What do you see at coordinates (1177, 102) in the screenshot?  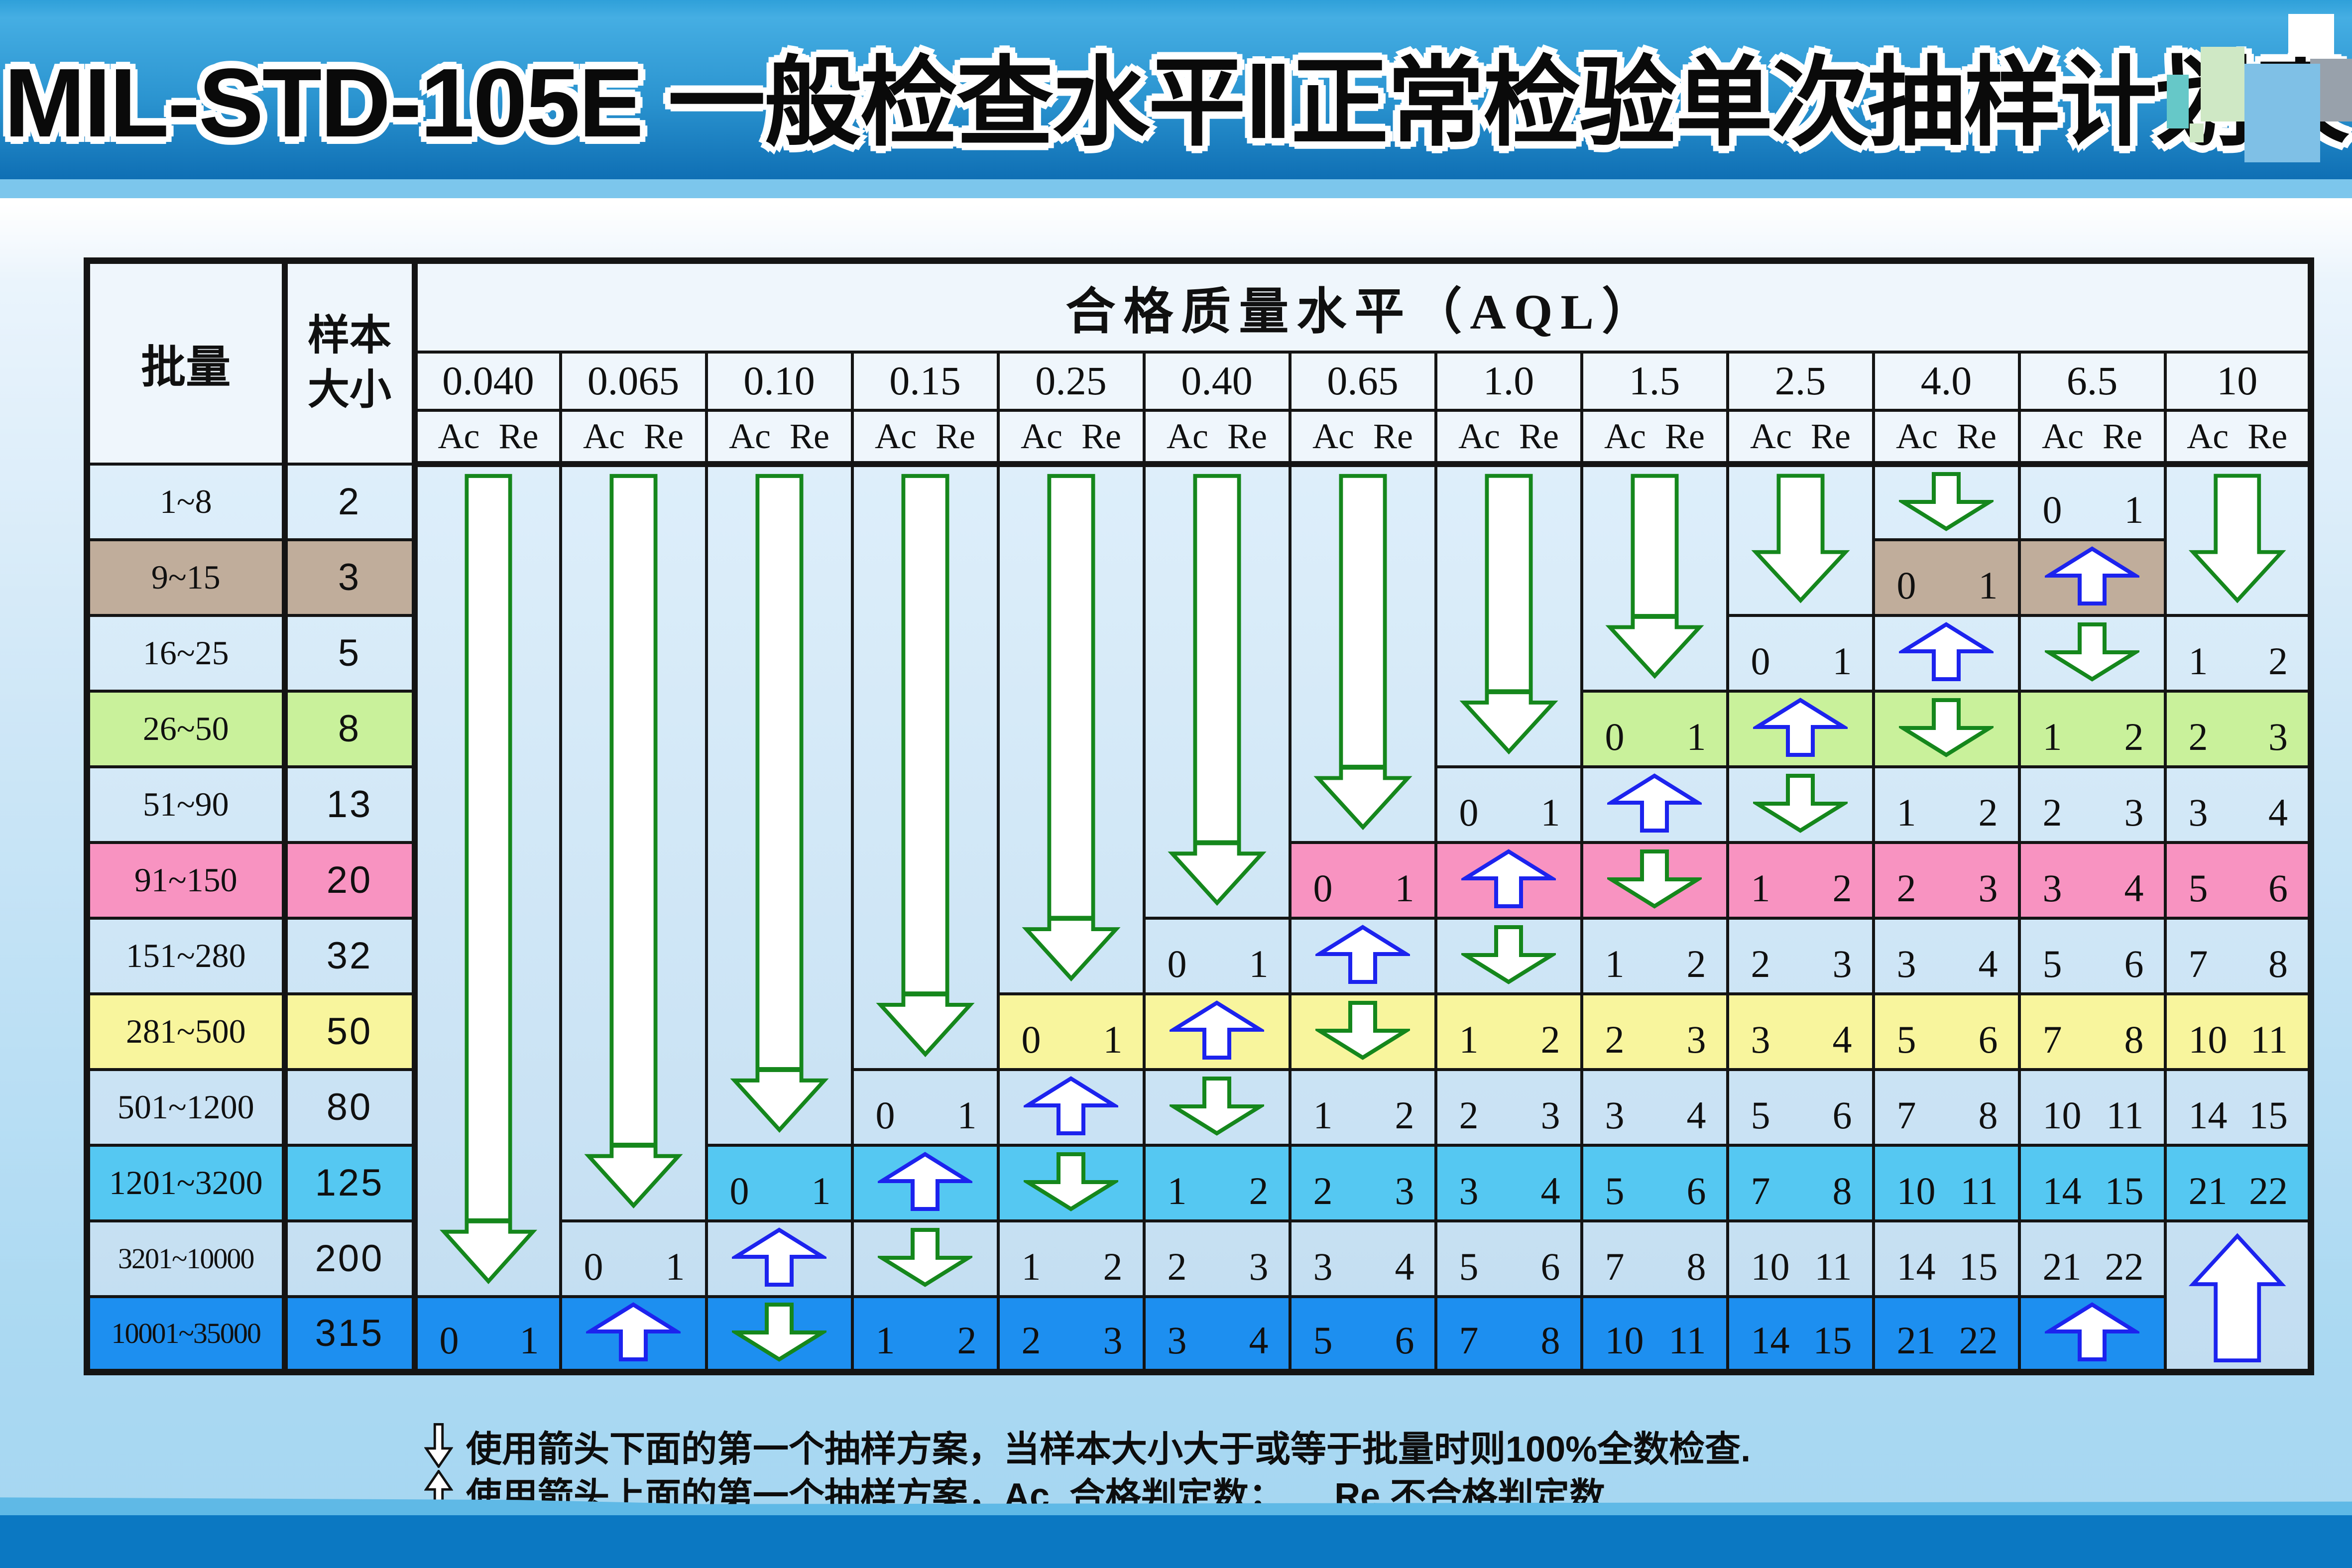 I see `page-title: MIL-STD-105E 一般检查水平Ⅱ正常检验单次抽样计划表` at bounding box center [1177, 102].